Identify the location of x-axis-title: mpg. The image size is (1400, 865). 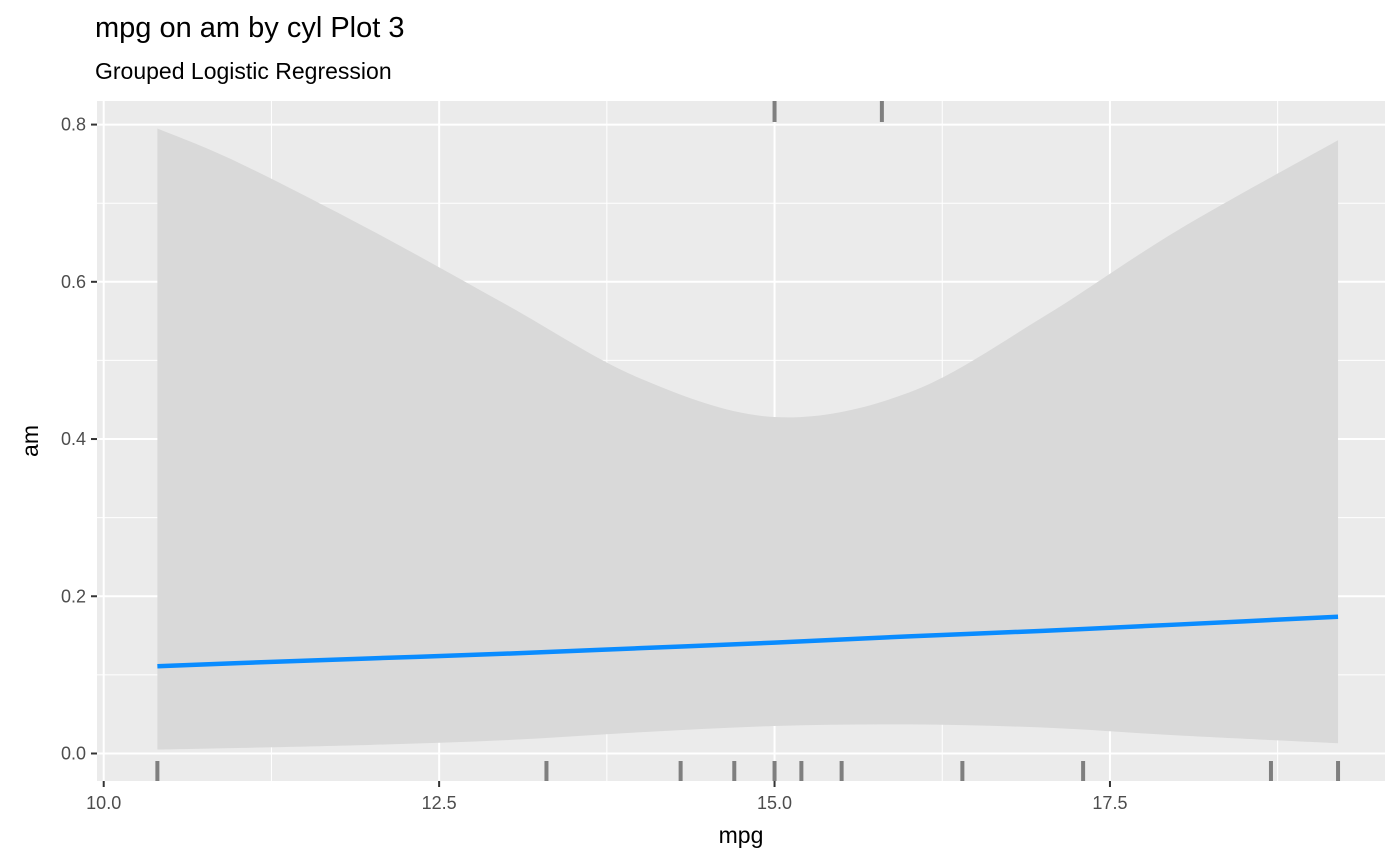
(741, 835).